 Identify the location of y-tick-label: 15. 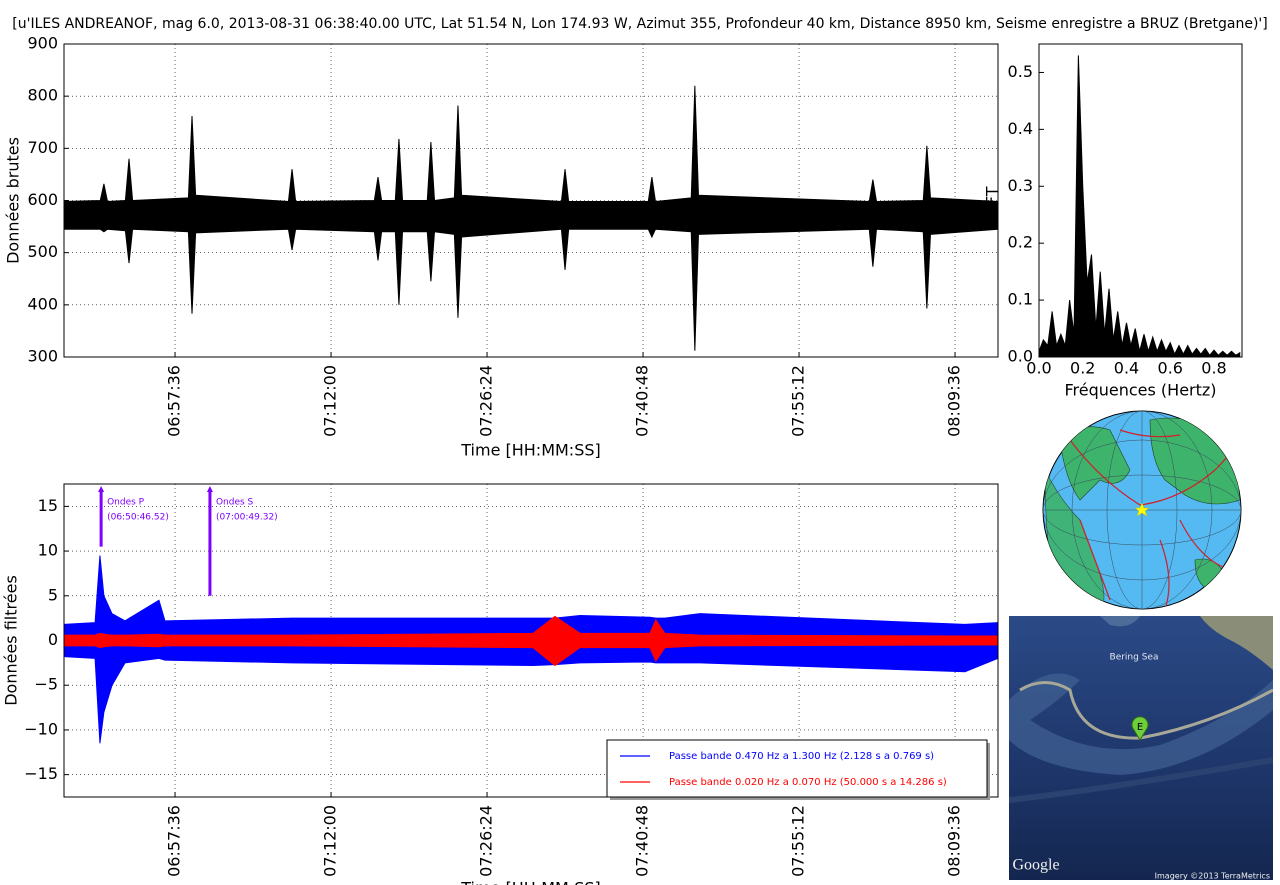
(48, 505).